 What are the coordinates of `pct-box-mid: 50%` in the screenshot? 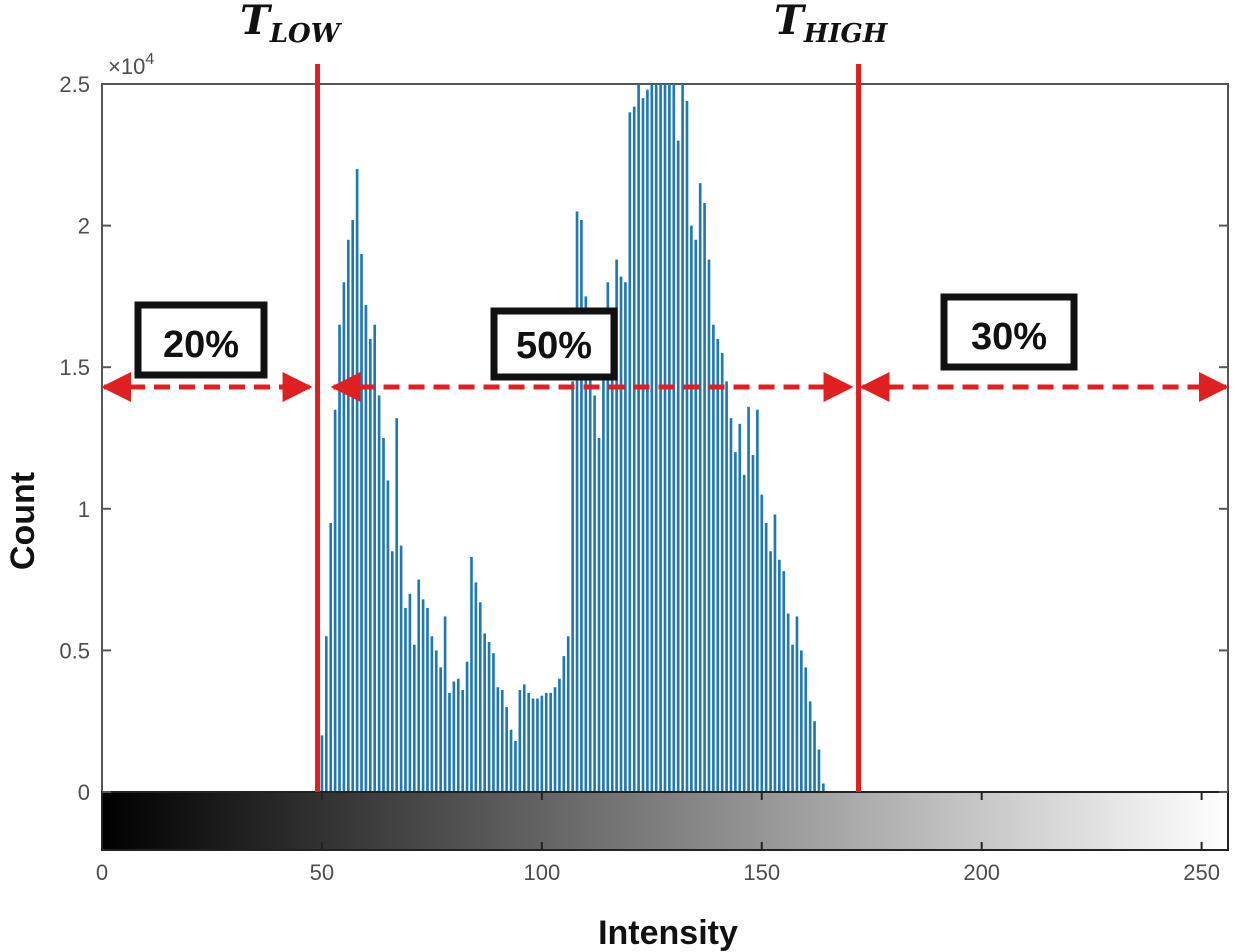 It's located at (554, 344).